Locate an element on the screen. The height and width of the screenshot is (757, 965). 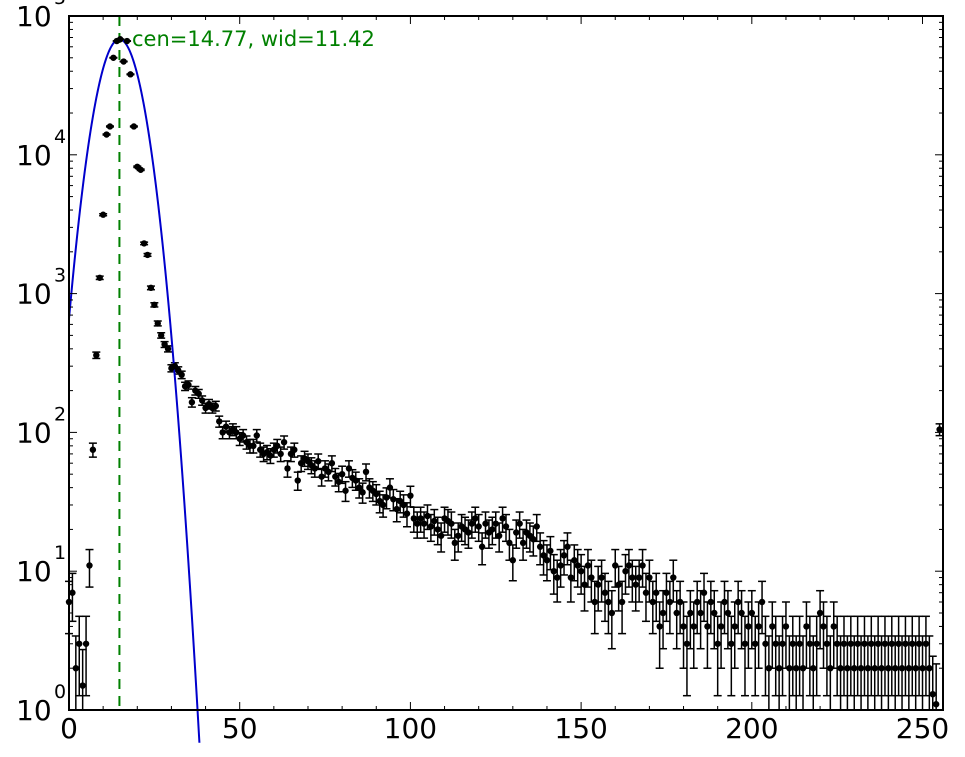
gaussian-fit-line is located at coordinates (134, 390).